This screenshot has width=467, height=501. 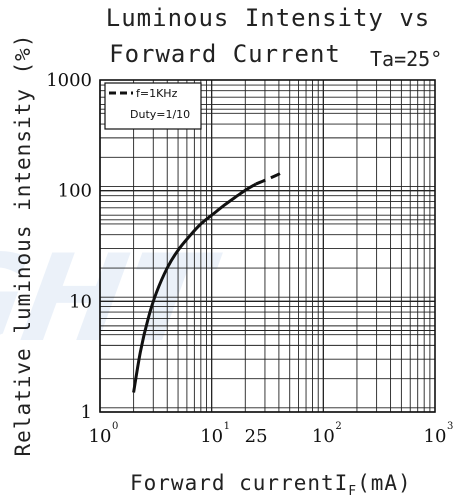 What do you see at coordinates (69, 80) in the screenshot?
I see `y-tick-label: 1000` at bounding box center [69, 80].